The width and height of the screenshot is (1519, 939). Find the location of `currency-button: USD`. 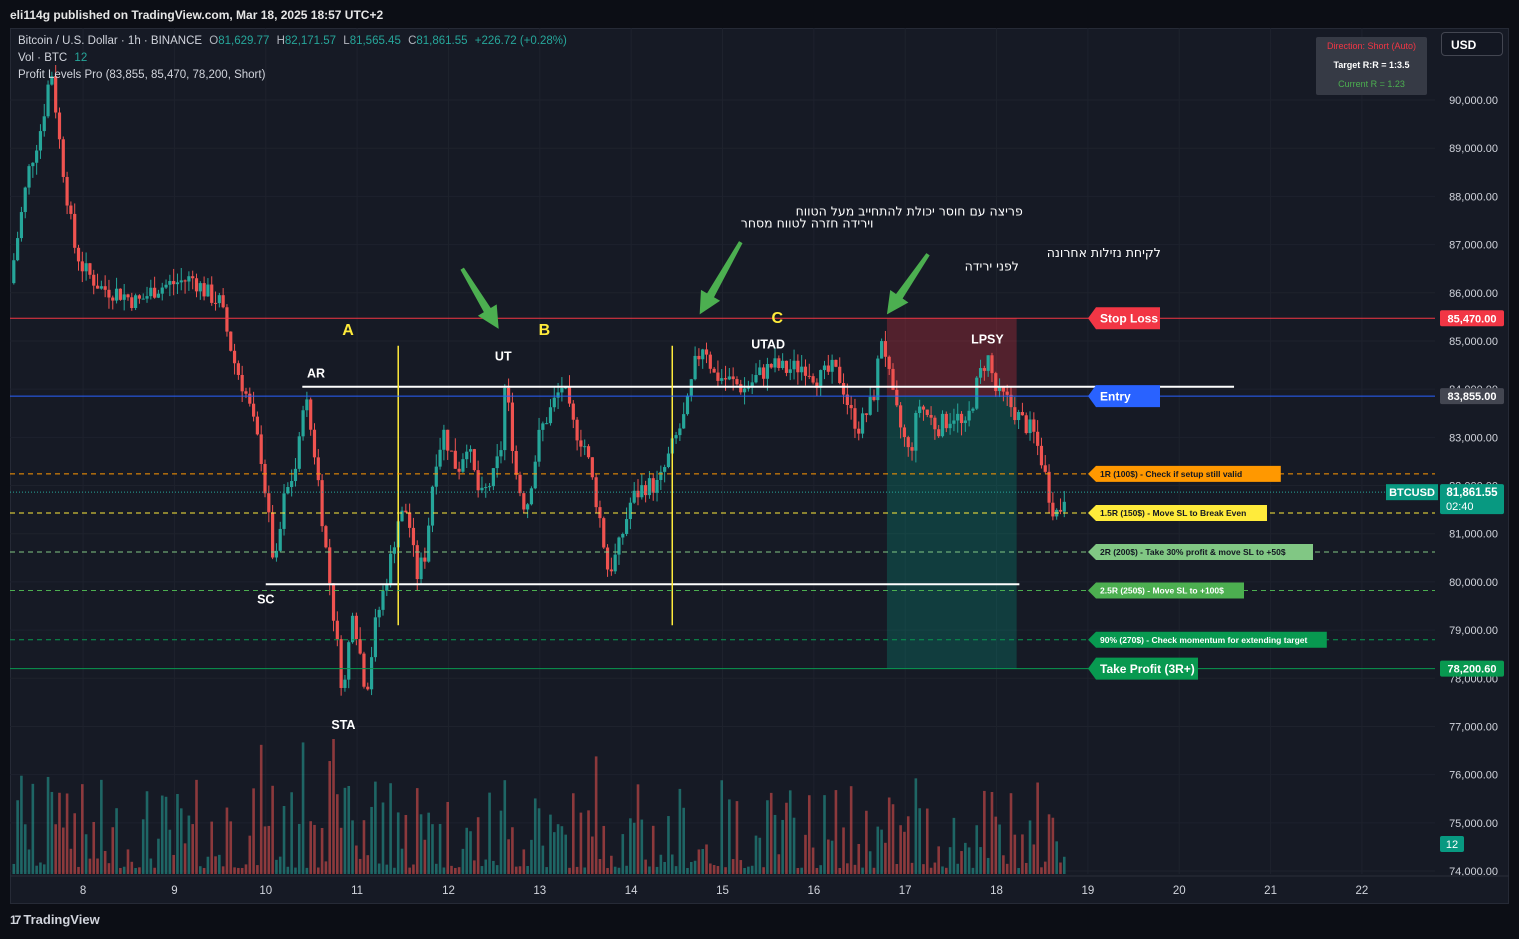

currency-button: USD is located at coordinates (1472, 44).